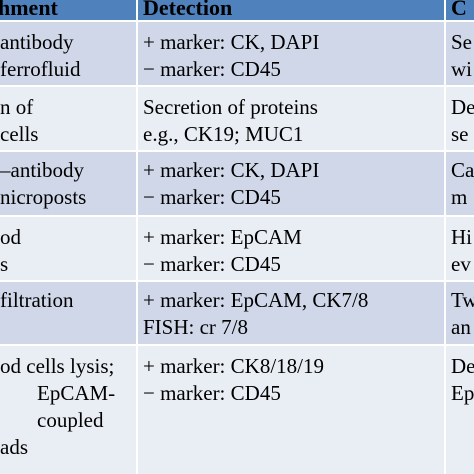 Image resolution: width=474 pixels, height=474 pixels. What do you see at coordinates (19, 134) in the screenshot?
I see `cell-line: cells` at bounding box center [19, 134].